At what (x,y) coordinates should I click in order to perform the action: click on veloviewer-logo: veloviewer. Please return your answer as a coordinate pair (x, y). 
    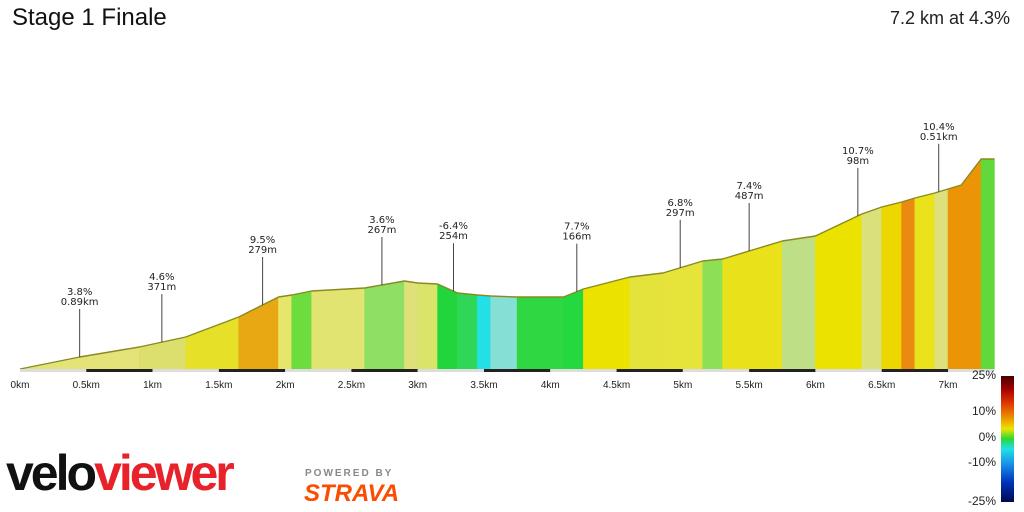
    Looking at the image, I should click on (120, 473).